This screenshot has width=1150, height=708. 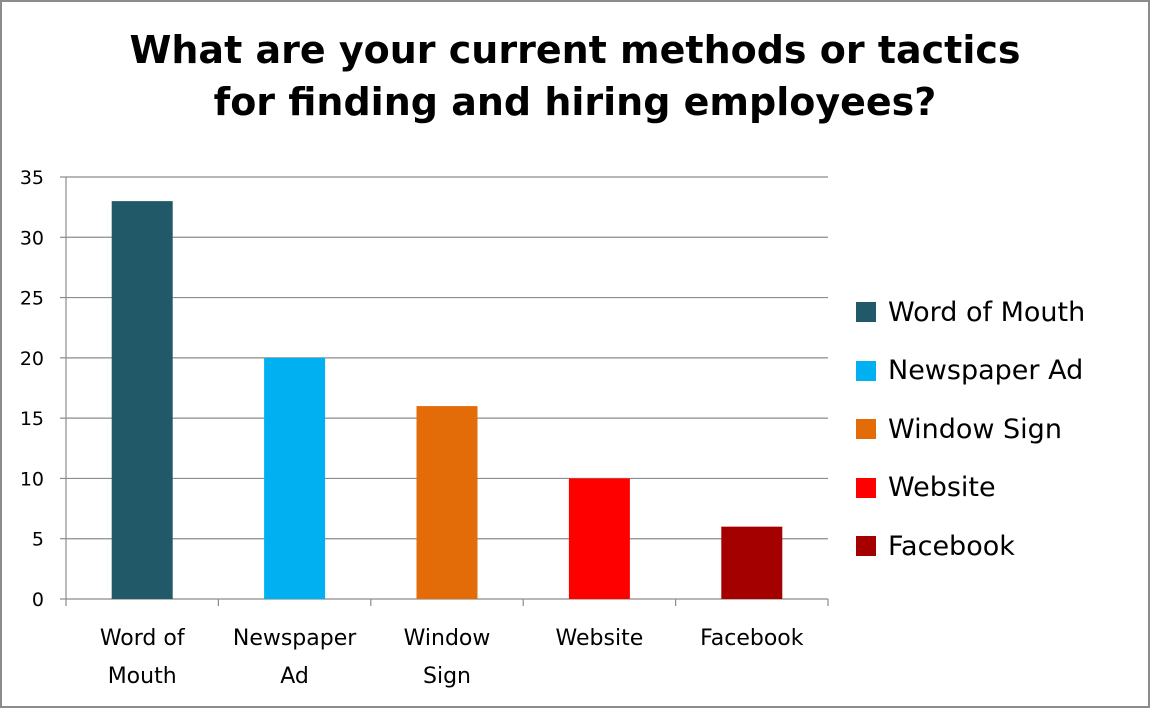 What do you see at coordinates (38, 540) in the screenshot?
I see `y-tick-label: 5` at bounding box center [38, 540].